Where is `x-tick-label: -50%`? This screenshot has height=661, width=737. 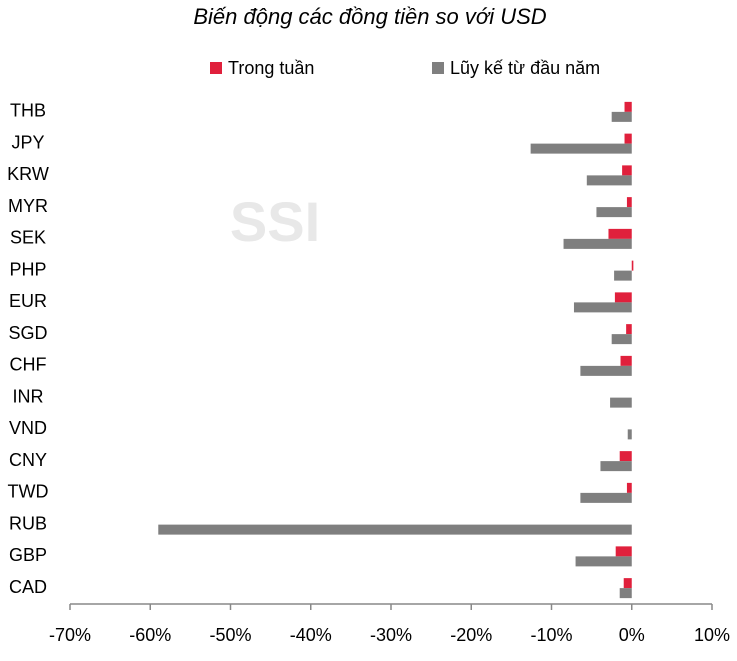 x-tick-label: -50% is located at coordinates (230, 635).